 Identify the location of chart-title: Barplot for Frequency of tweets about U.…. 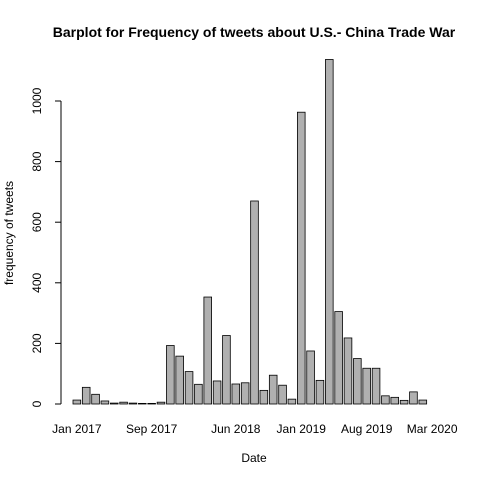
(254, 32).